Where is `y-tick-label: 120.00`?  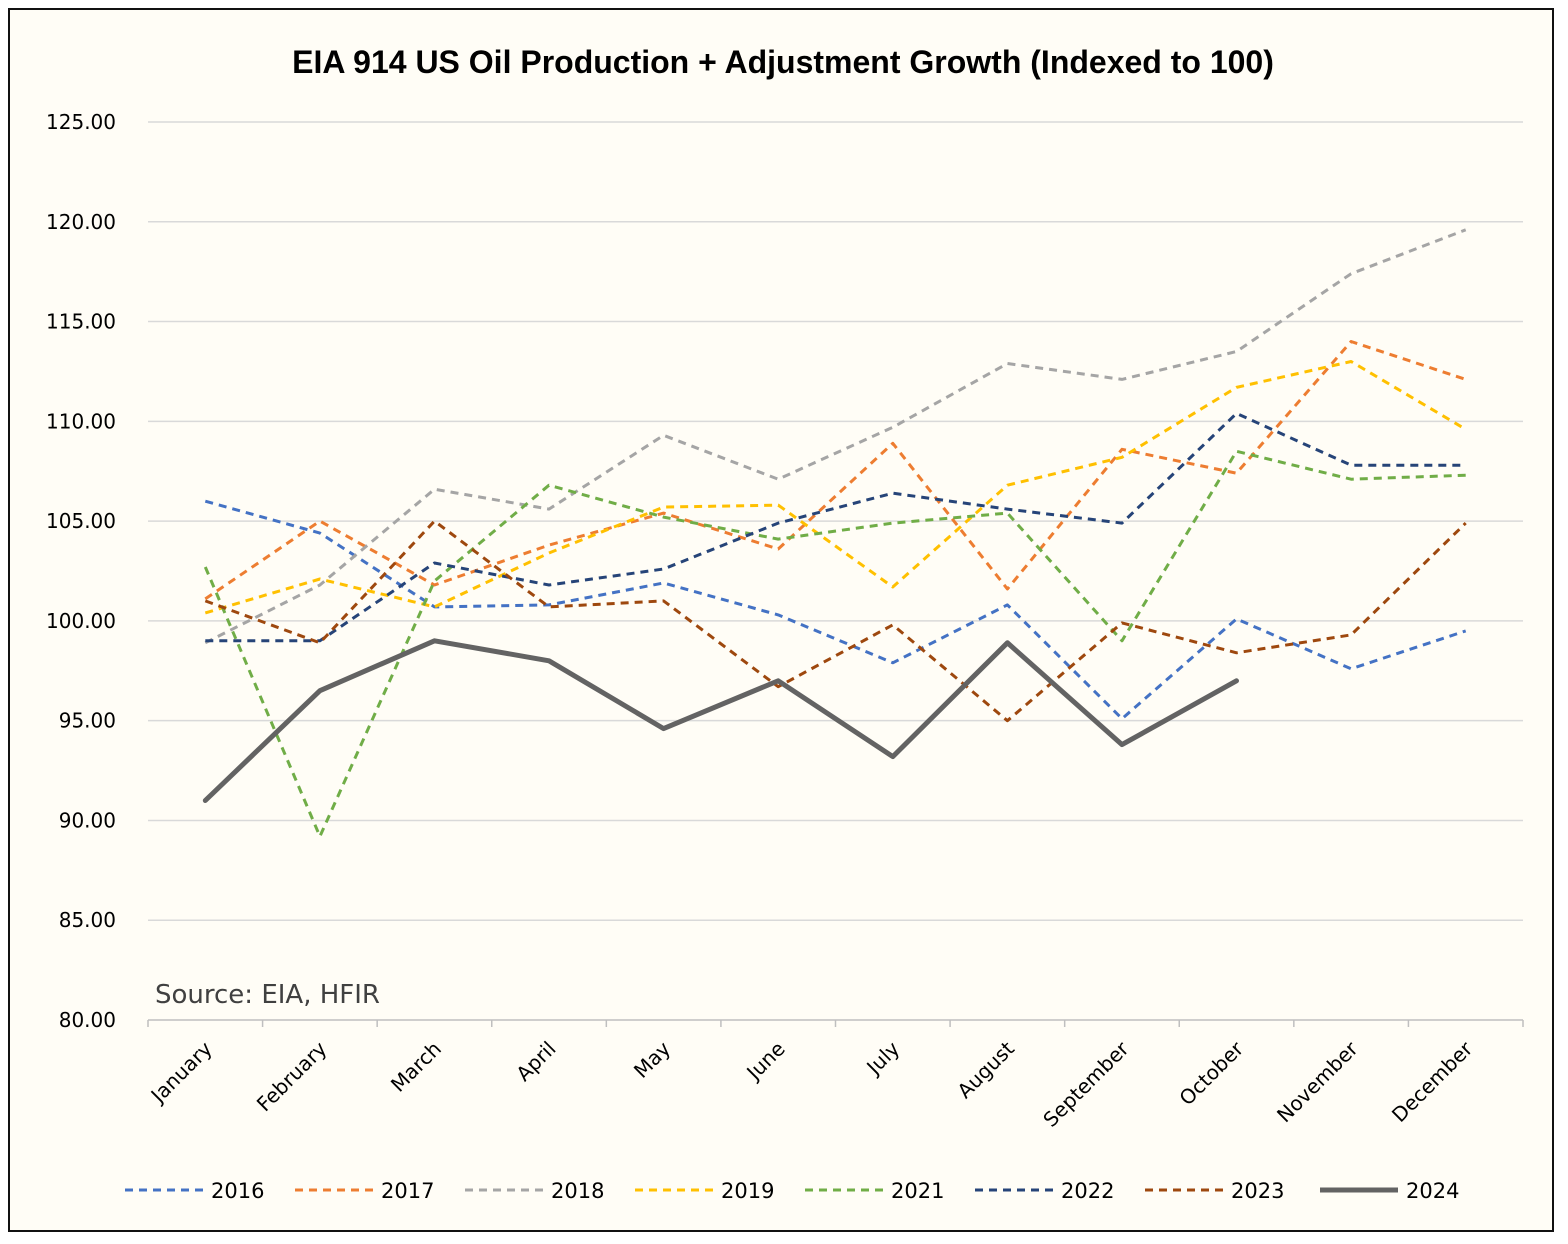 y-tick-label: 120.00 is located at coordinates (81, 222).